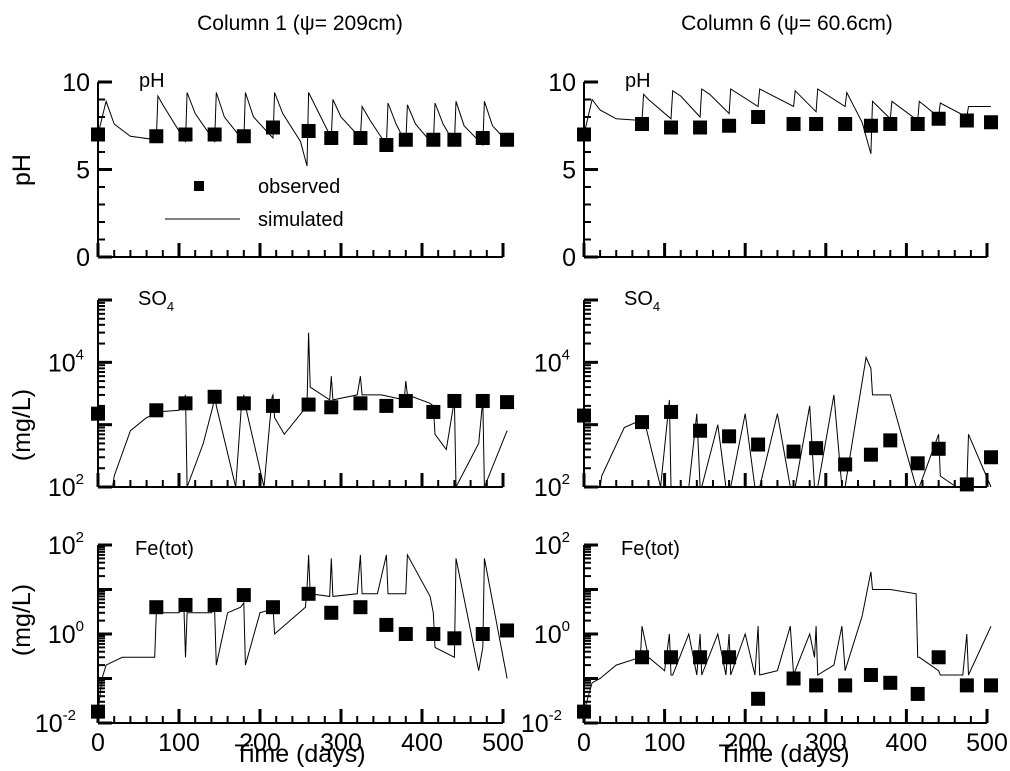 This screenshot has width=1010, height=771. What do you see at coordinates (650, 549) in the screenshot?
I see `panel-label-fe-col6: Fe(tot)` at bounding box center [650, 549].